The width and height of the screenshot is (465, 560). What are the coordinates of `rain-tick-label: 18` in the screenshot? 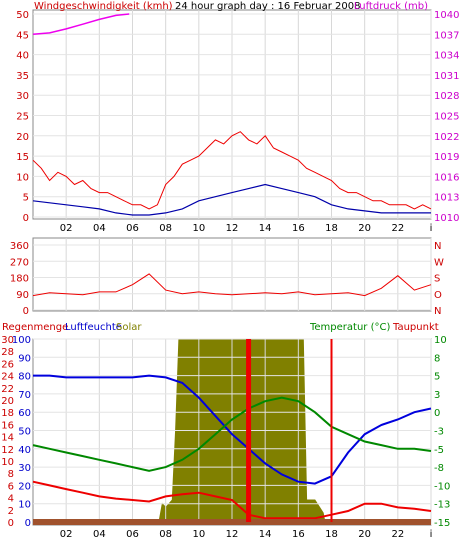 It's located at (7, 413).